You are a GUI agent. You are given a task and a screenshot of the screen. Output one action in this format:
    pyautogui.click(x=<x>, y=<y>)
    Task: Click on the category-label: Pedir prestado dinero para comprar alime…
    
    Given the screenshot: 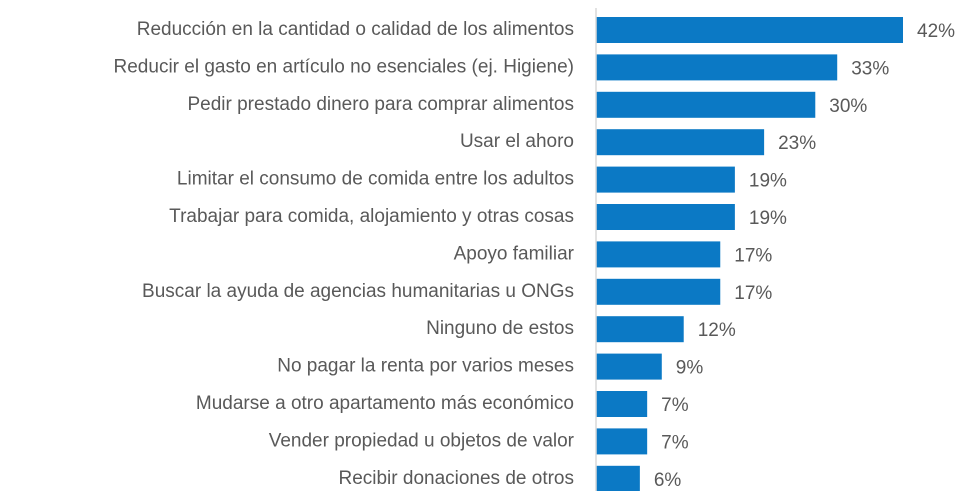 What is the action you would take?
    pyautogui.click(x=380, y=104)
    